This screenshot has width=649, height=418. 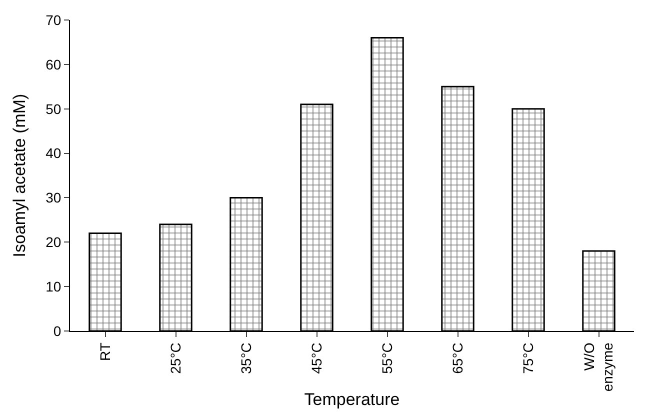 What do you see at coordinates (246, 358) in the screenshot?
I see `x-tick-label: 35°C` at bounding box center [246, 358].